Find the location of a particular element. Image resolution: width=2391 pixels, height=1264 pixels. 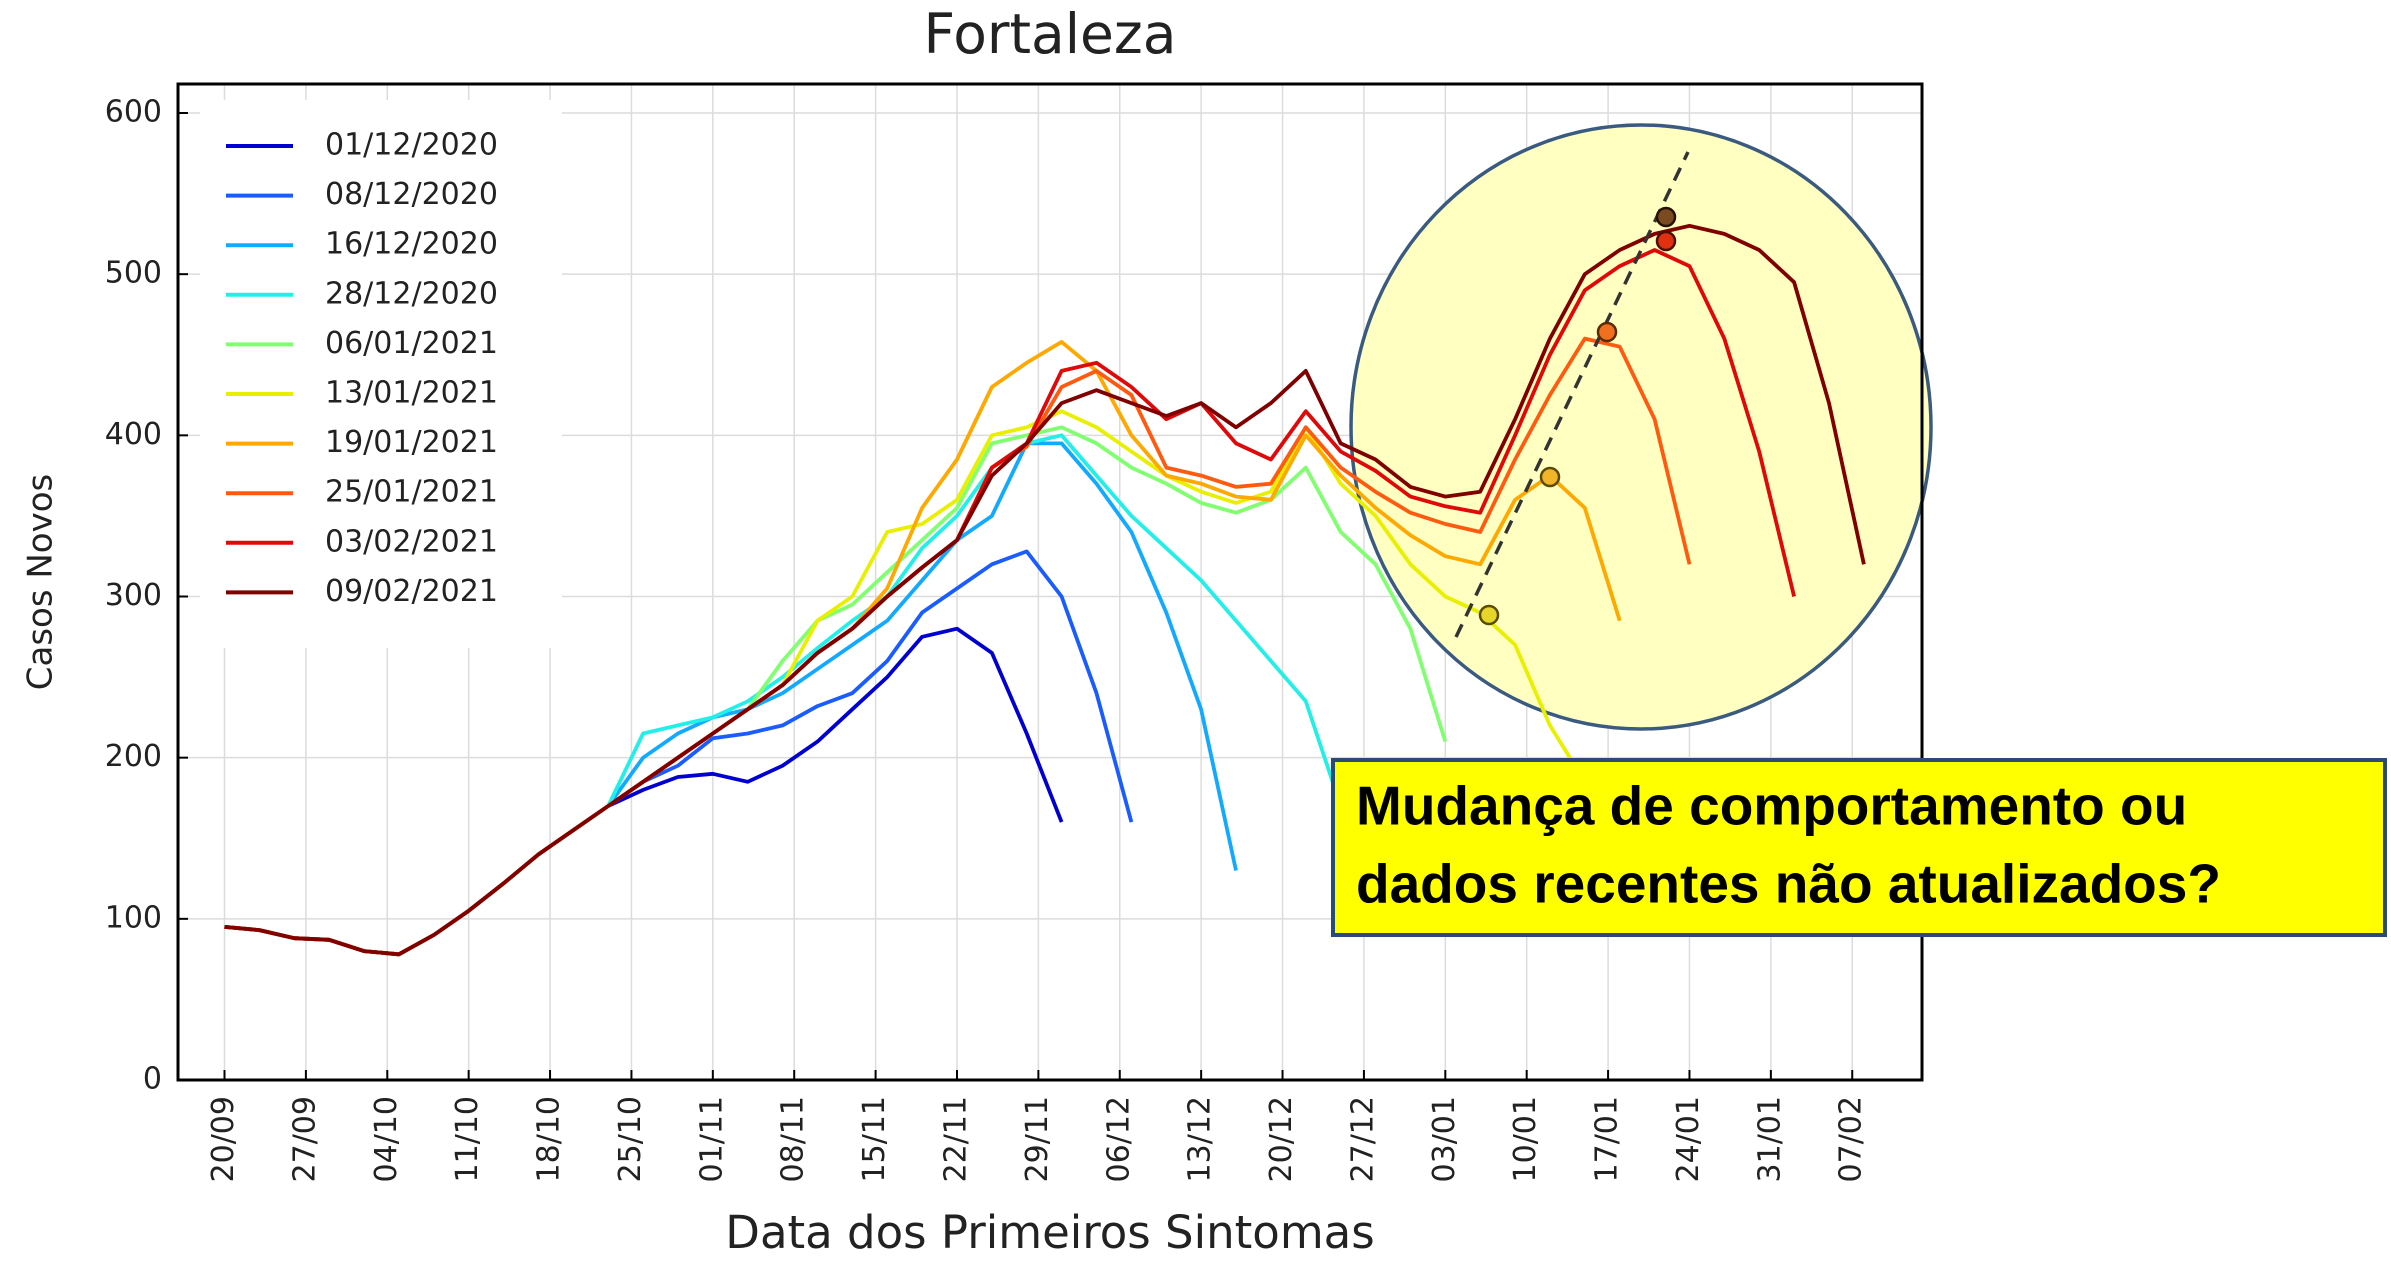

series-line is located at coordinates (644, 791).